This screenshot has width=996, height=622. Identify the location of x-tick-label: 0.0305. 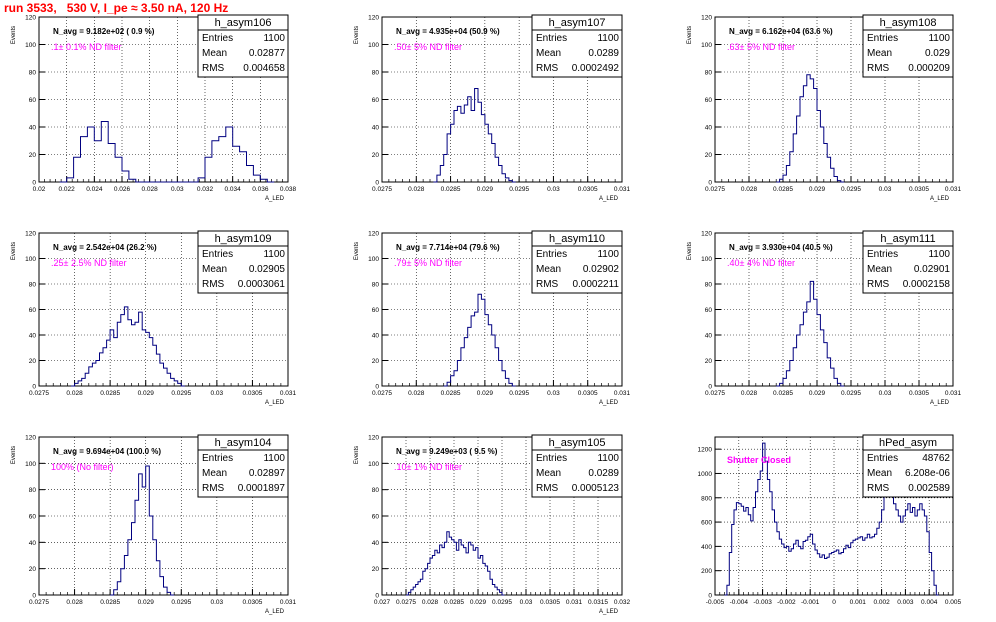
(919, 189).